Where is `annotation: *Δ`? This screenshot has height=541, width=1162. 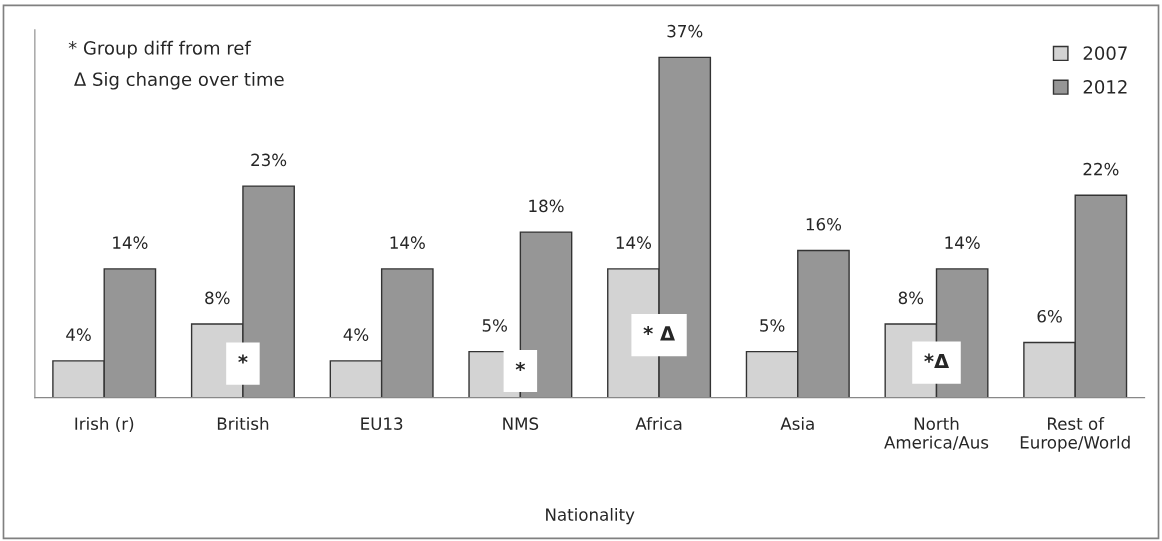 annotation: *Δ is located at coordinates (937, 361).